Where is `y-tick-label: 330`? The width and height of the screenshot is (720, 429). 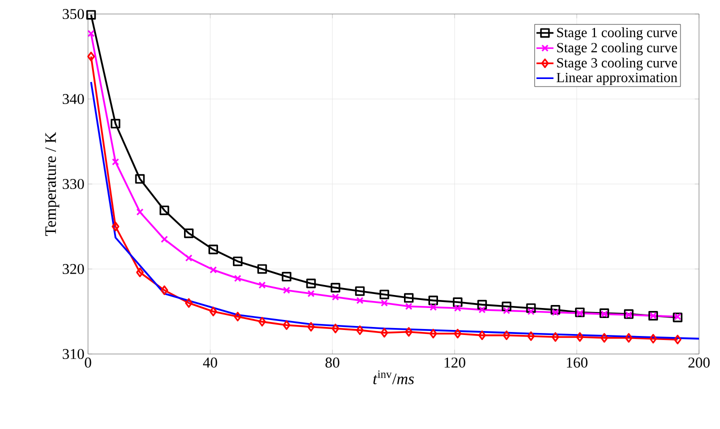
y-tick-label: 330 is located at coordinates (73, 184).